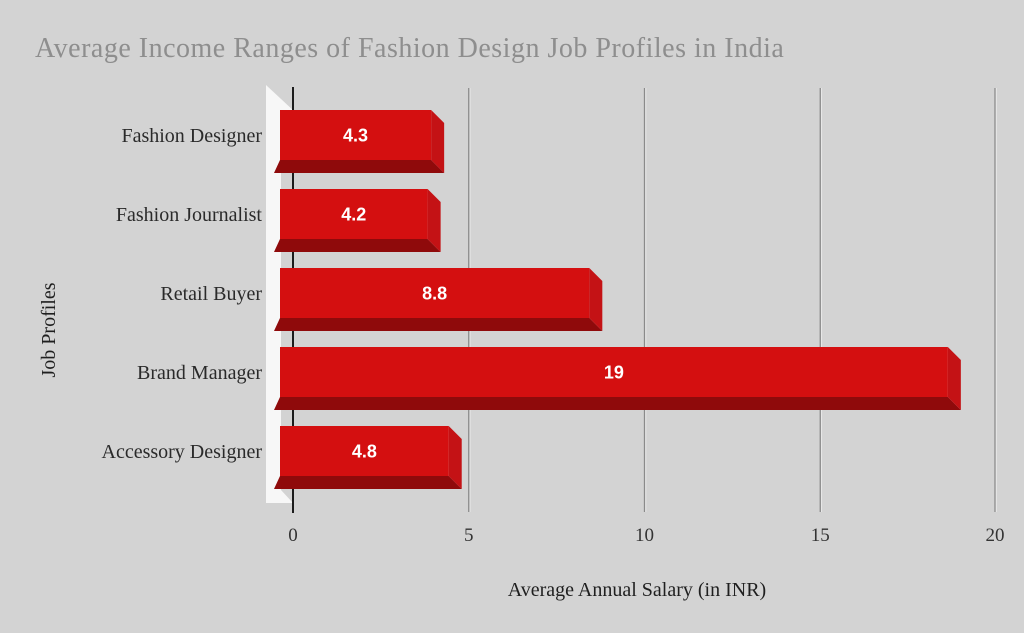 Image resolution: width=1024 pixels, height=633 pixels. I want to click on bar: 8.8, so click(438, 299).